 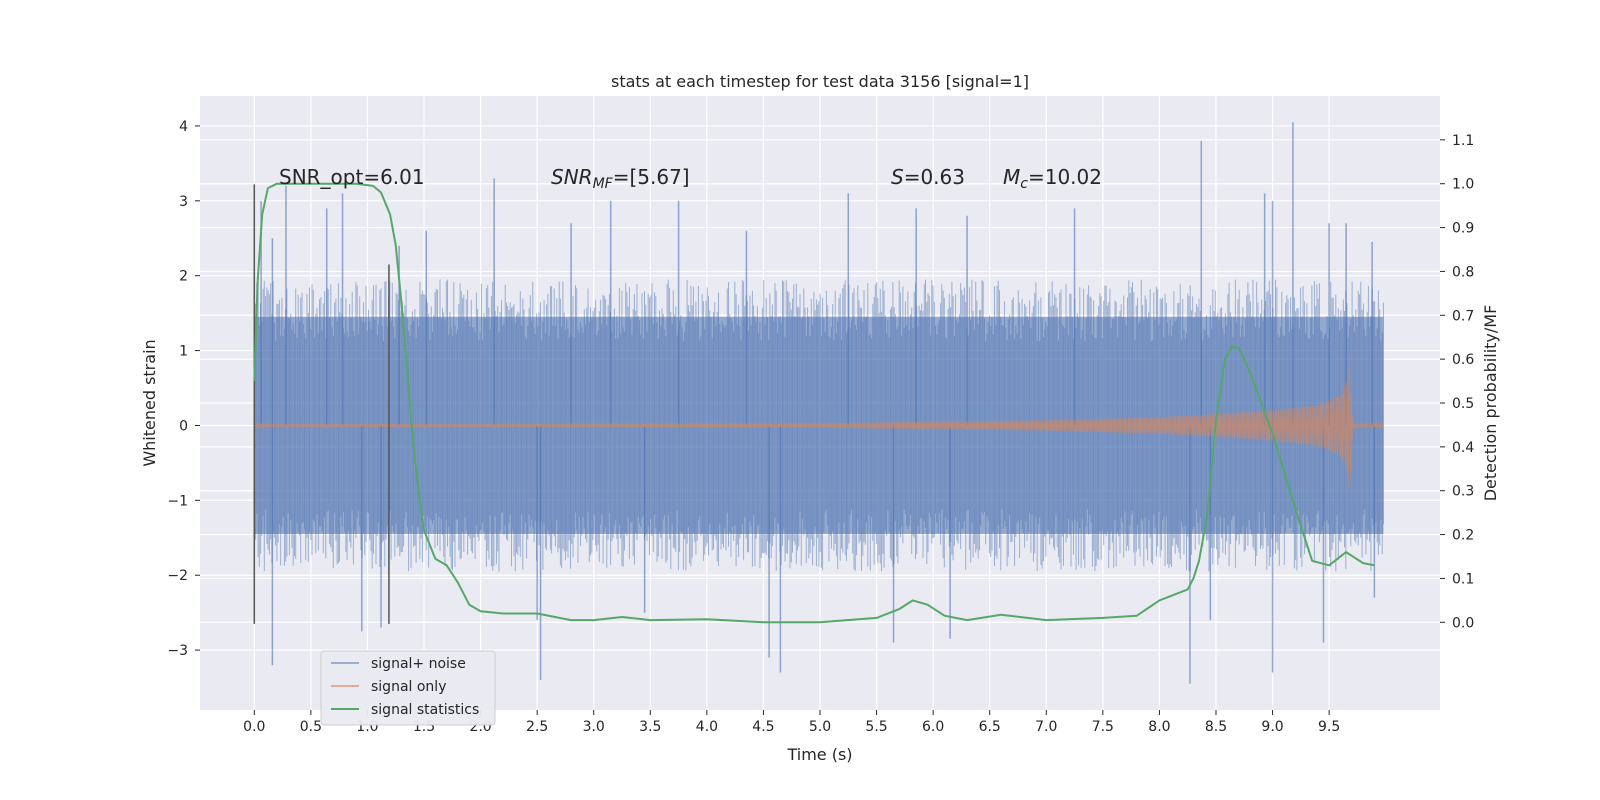 I want to click on y2-tick-label: 0.2, so click(x=1463, y=536).